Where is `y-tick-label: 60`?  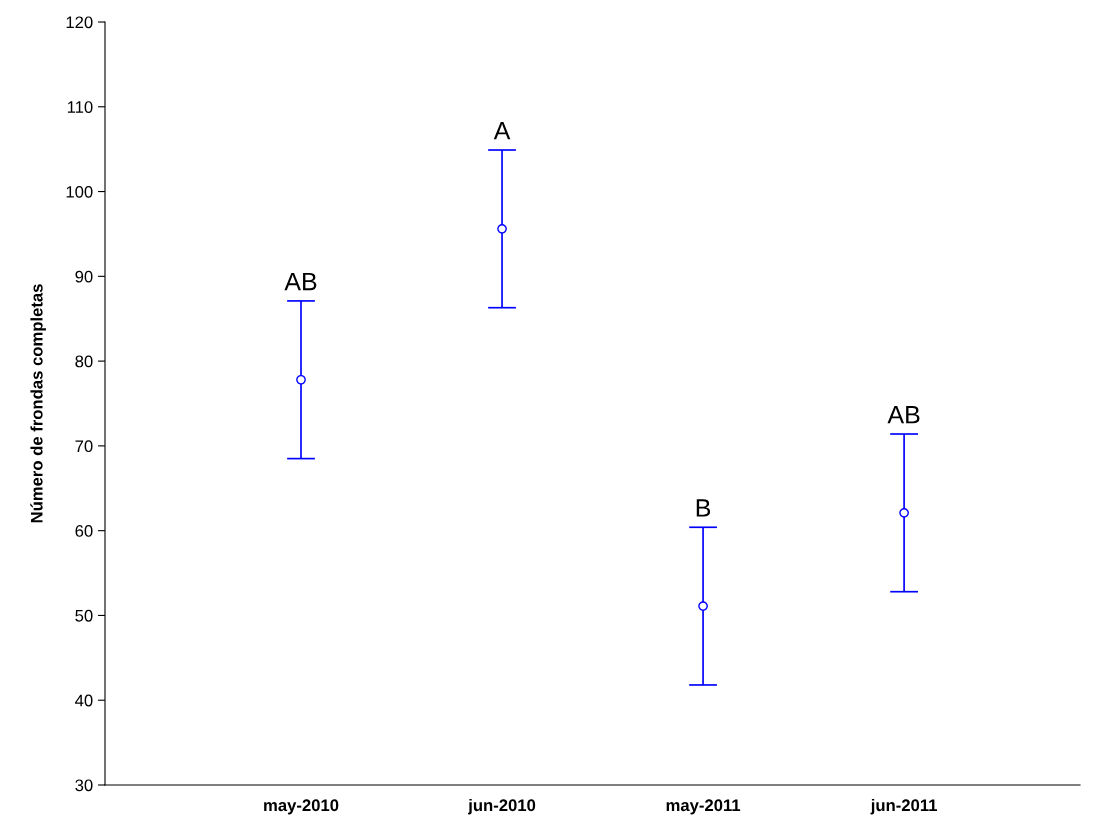 y-tick-label: 60 is located at coordinates (84, 531).